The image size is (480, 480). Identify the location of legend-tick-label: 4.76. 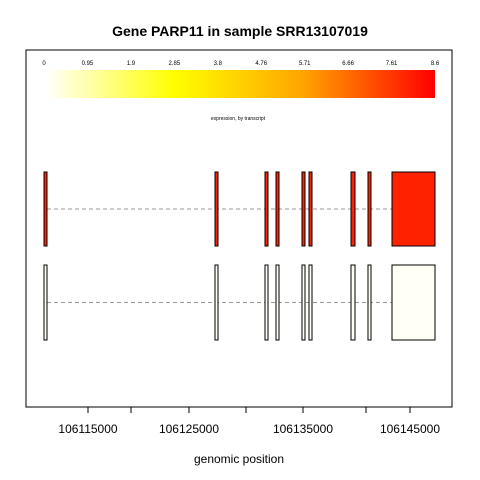
(261, 64).